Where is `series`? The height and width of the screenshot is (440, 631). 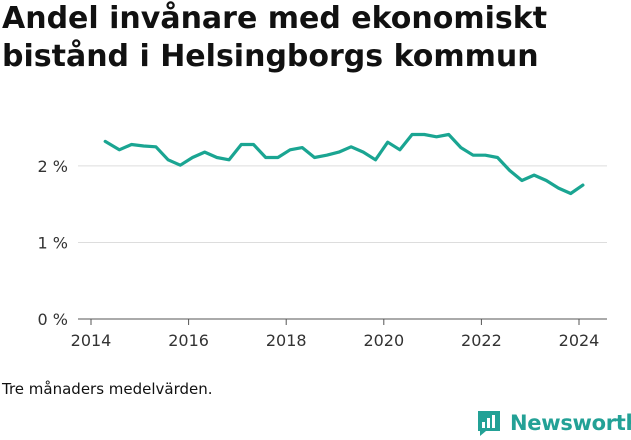
series is located at coordinates (344, 164).